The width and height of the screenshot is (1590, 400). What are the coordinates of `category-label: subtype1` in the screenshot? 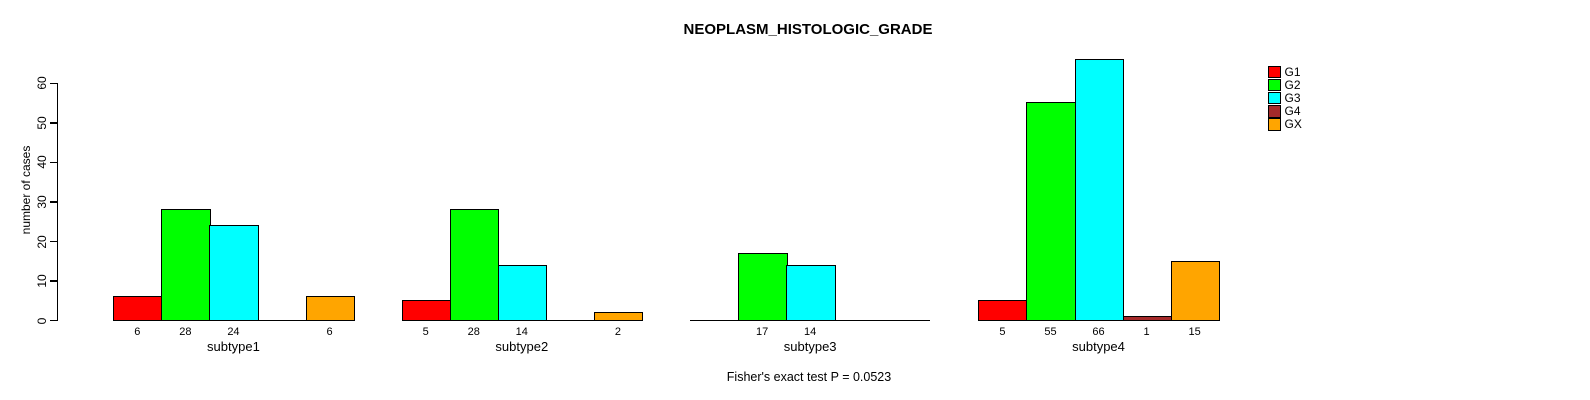 It's located at (233, 346).